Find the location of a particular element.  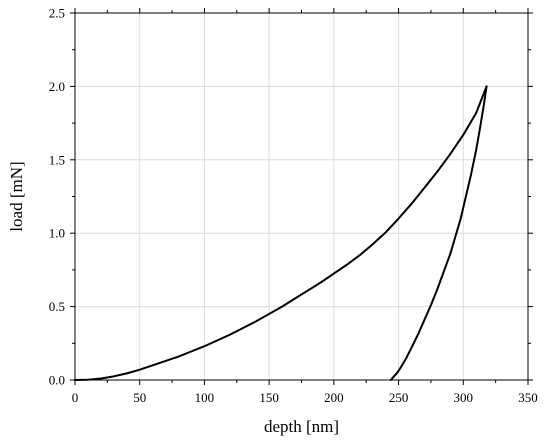

y-axis-title: load [mN] is located at coordinates (16, 196).